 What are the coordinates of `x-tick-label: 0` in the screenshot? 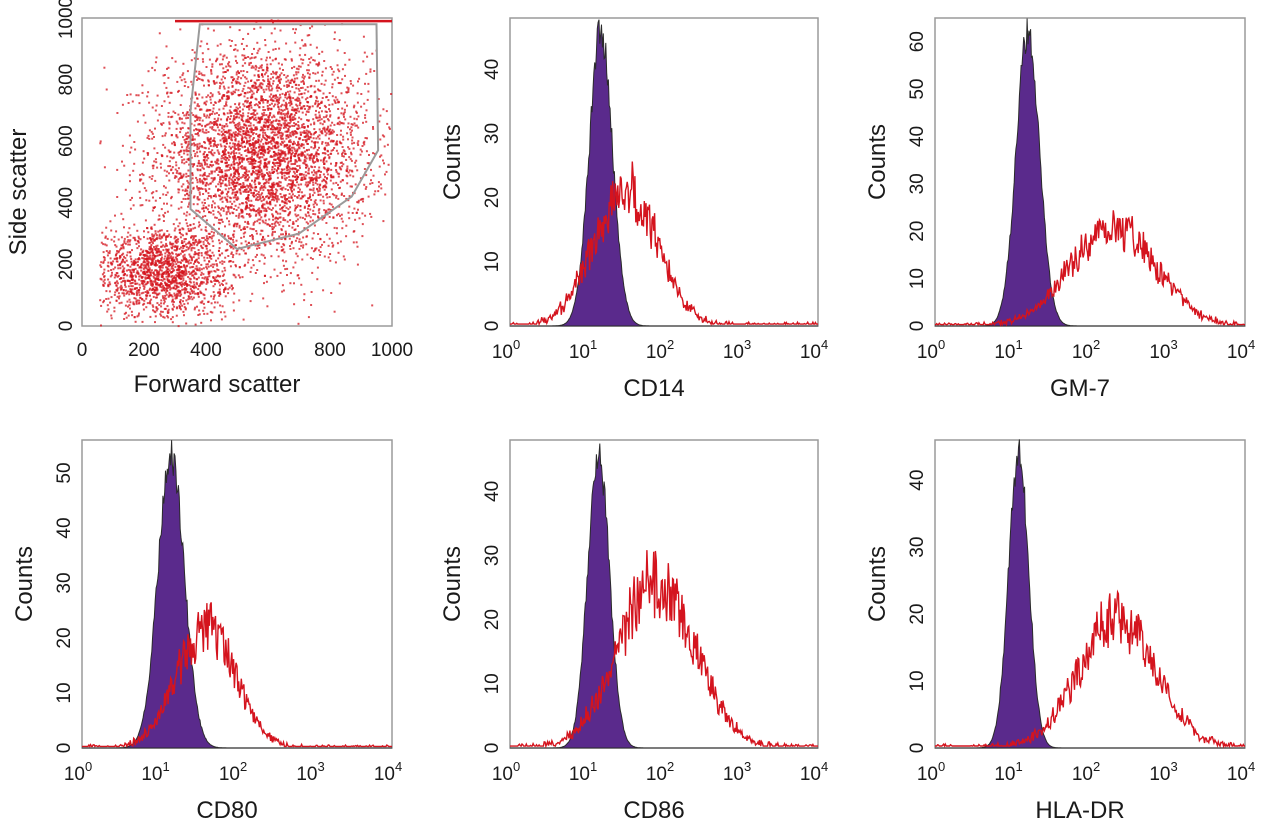 It's located at (82, 350).